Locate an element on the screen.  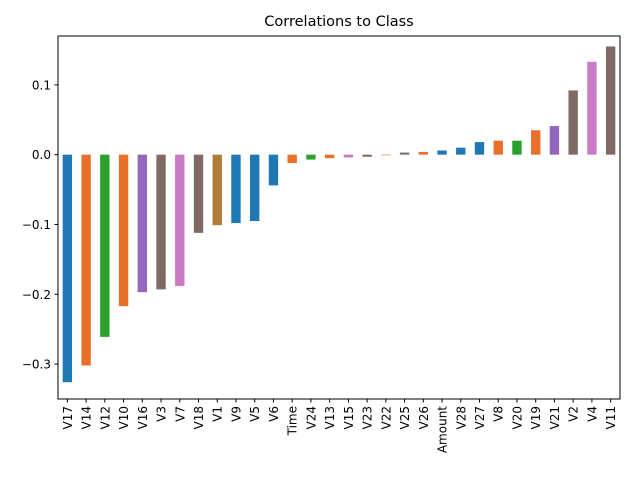
x-tick-label-v17: V17 is located at coordinates (68, 417).